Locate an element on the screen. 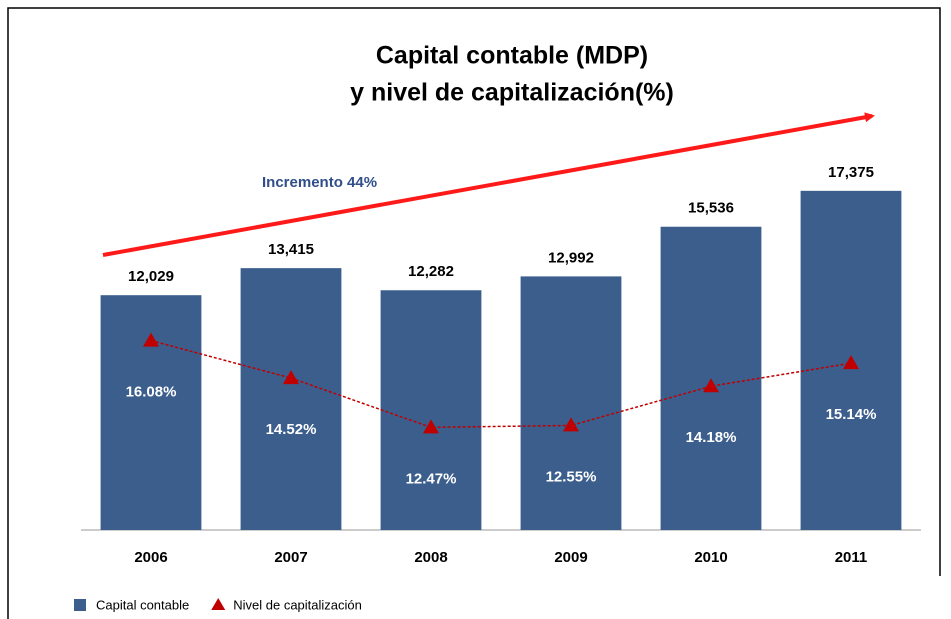  line-value-label: 14.18% is located at coordinates (711, 437).